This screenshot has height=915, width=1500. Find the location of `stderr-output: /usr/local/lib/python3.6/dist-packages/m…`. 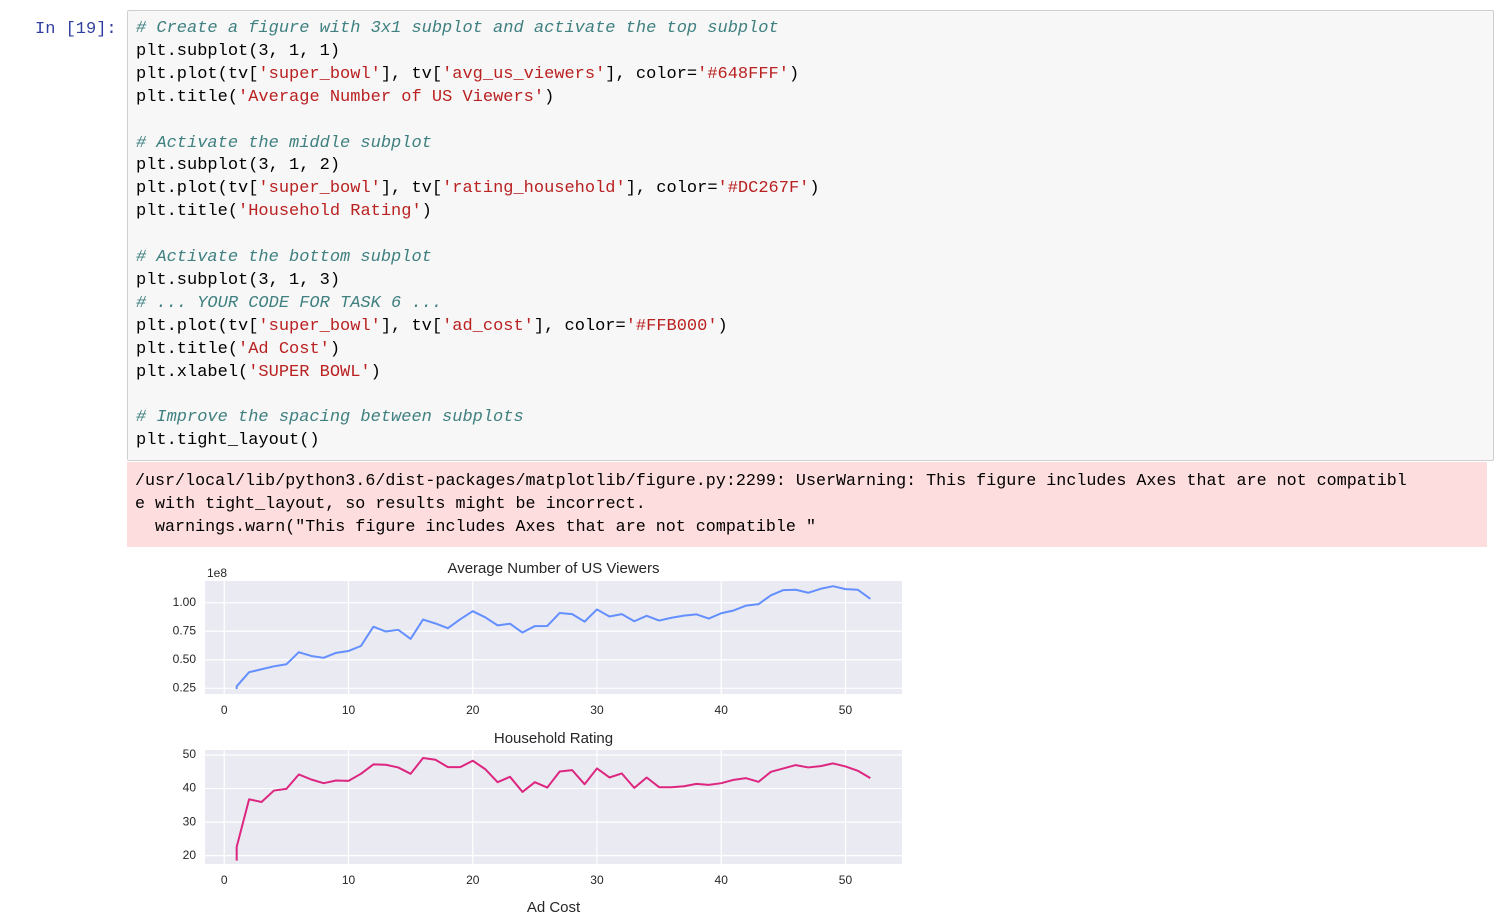

stderr-output: /usr/local/lib/python3.6/dist-packages/m… is located at coordinates (807, 504).